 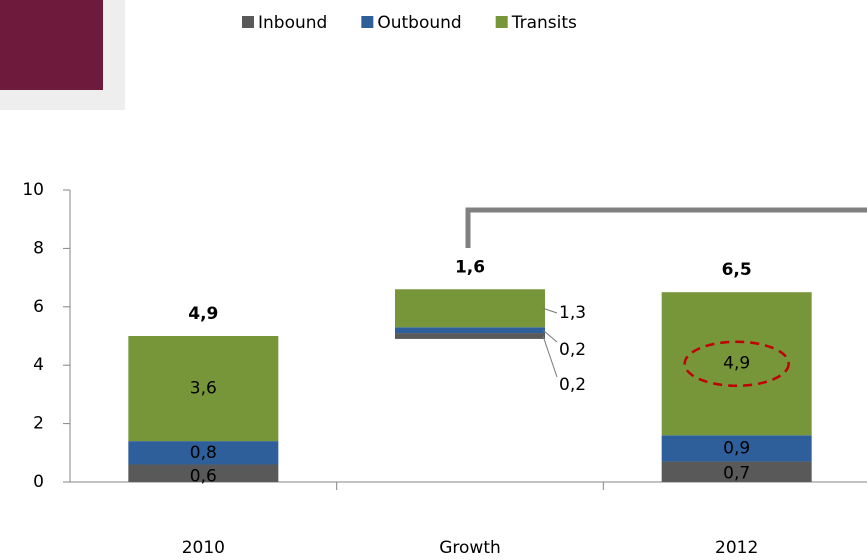 I want to click on legend-label: Inbound, so click(x=292, y=23).